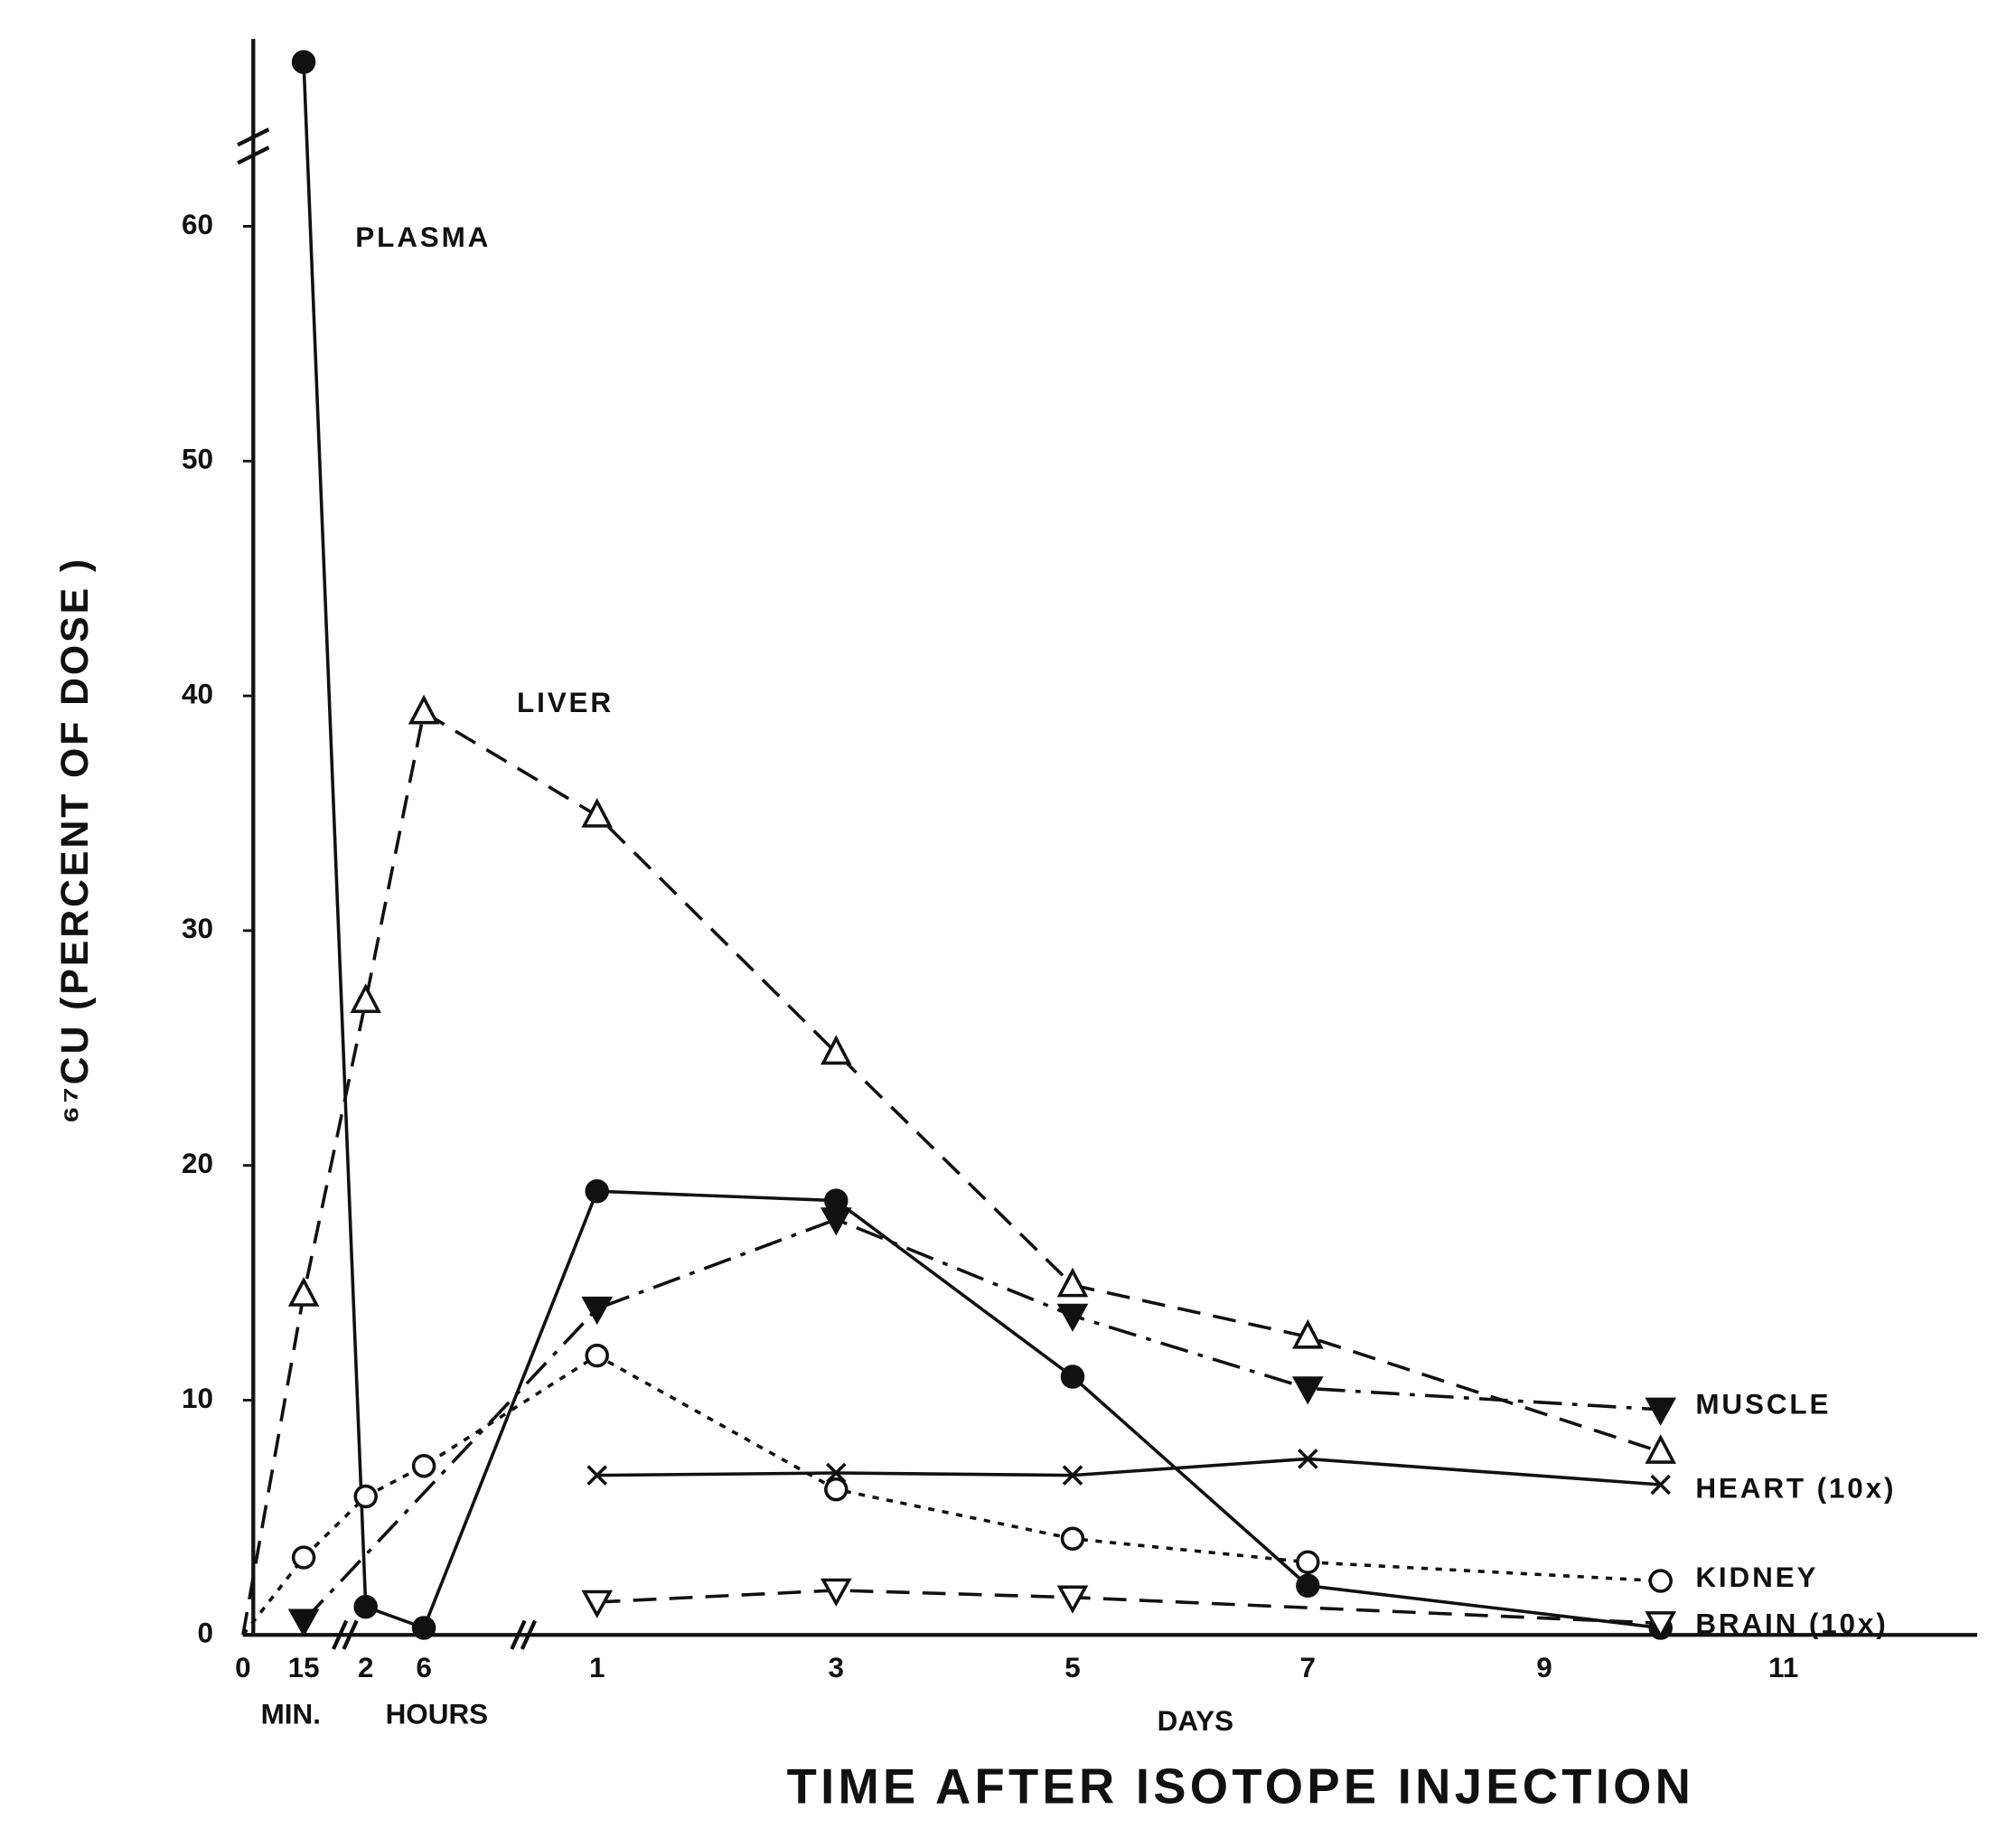  I want to click on x-tick-label: 1, so click(597, 1667).